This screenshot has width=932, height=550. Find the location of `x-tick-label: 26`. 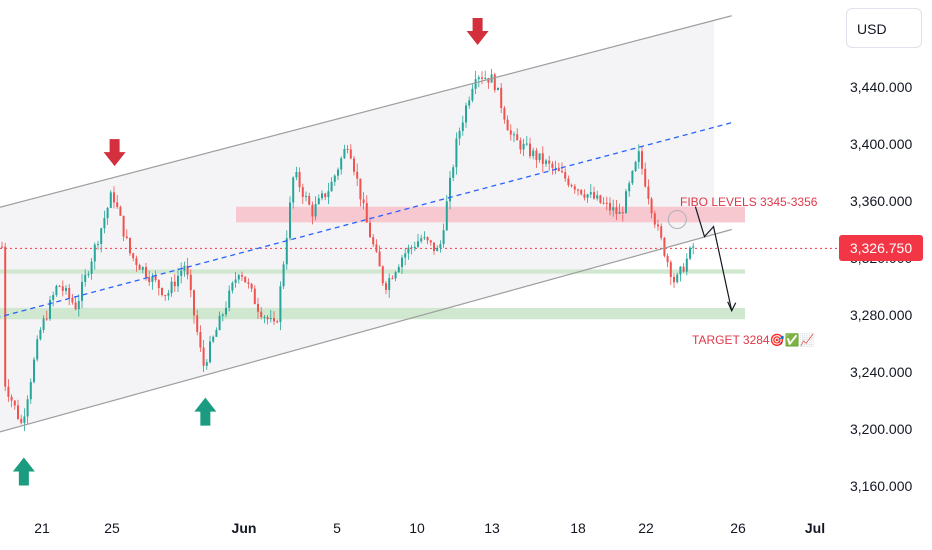

x-tick-label: 26 is located at coordinates (738, 528).